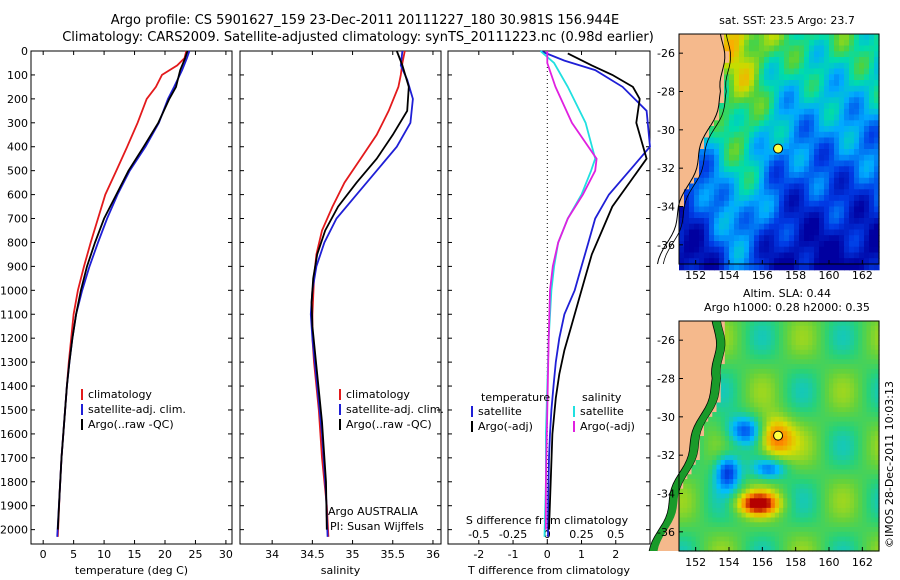  Describe the element at coordinates (43, 554) in the screenshot. I see `x-tick-label: 0` at that location.